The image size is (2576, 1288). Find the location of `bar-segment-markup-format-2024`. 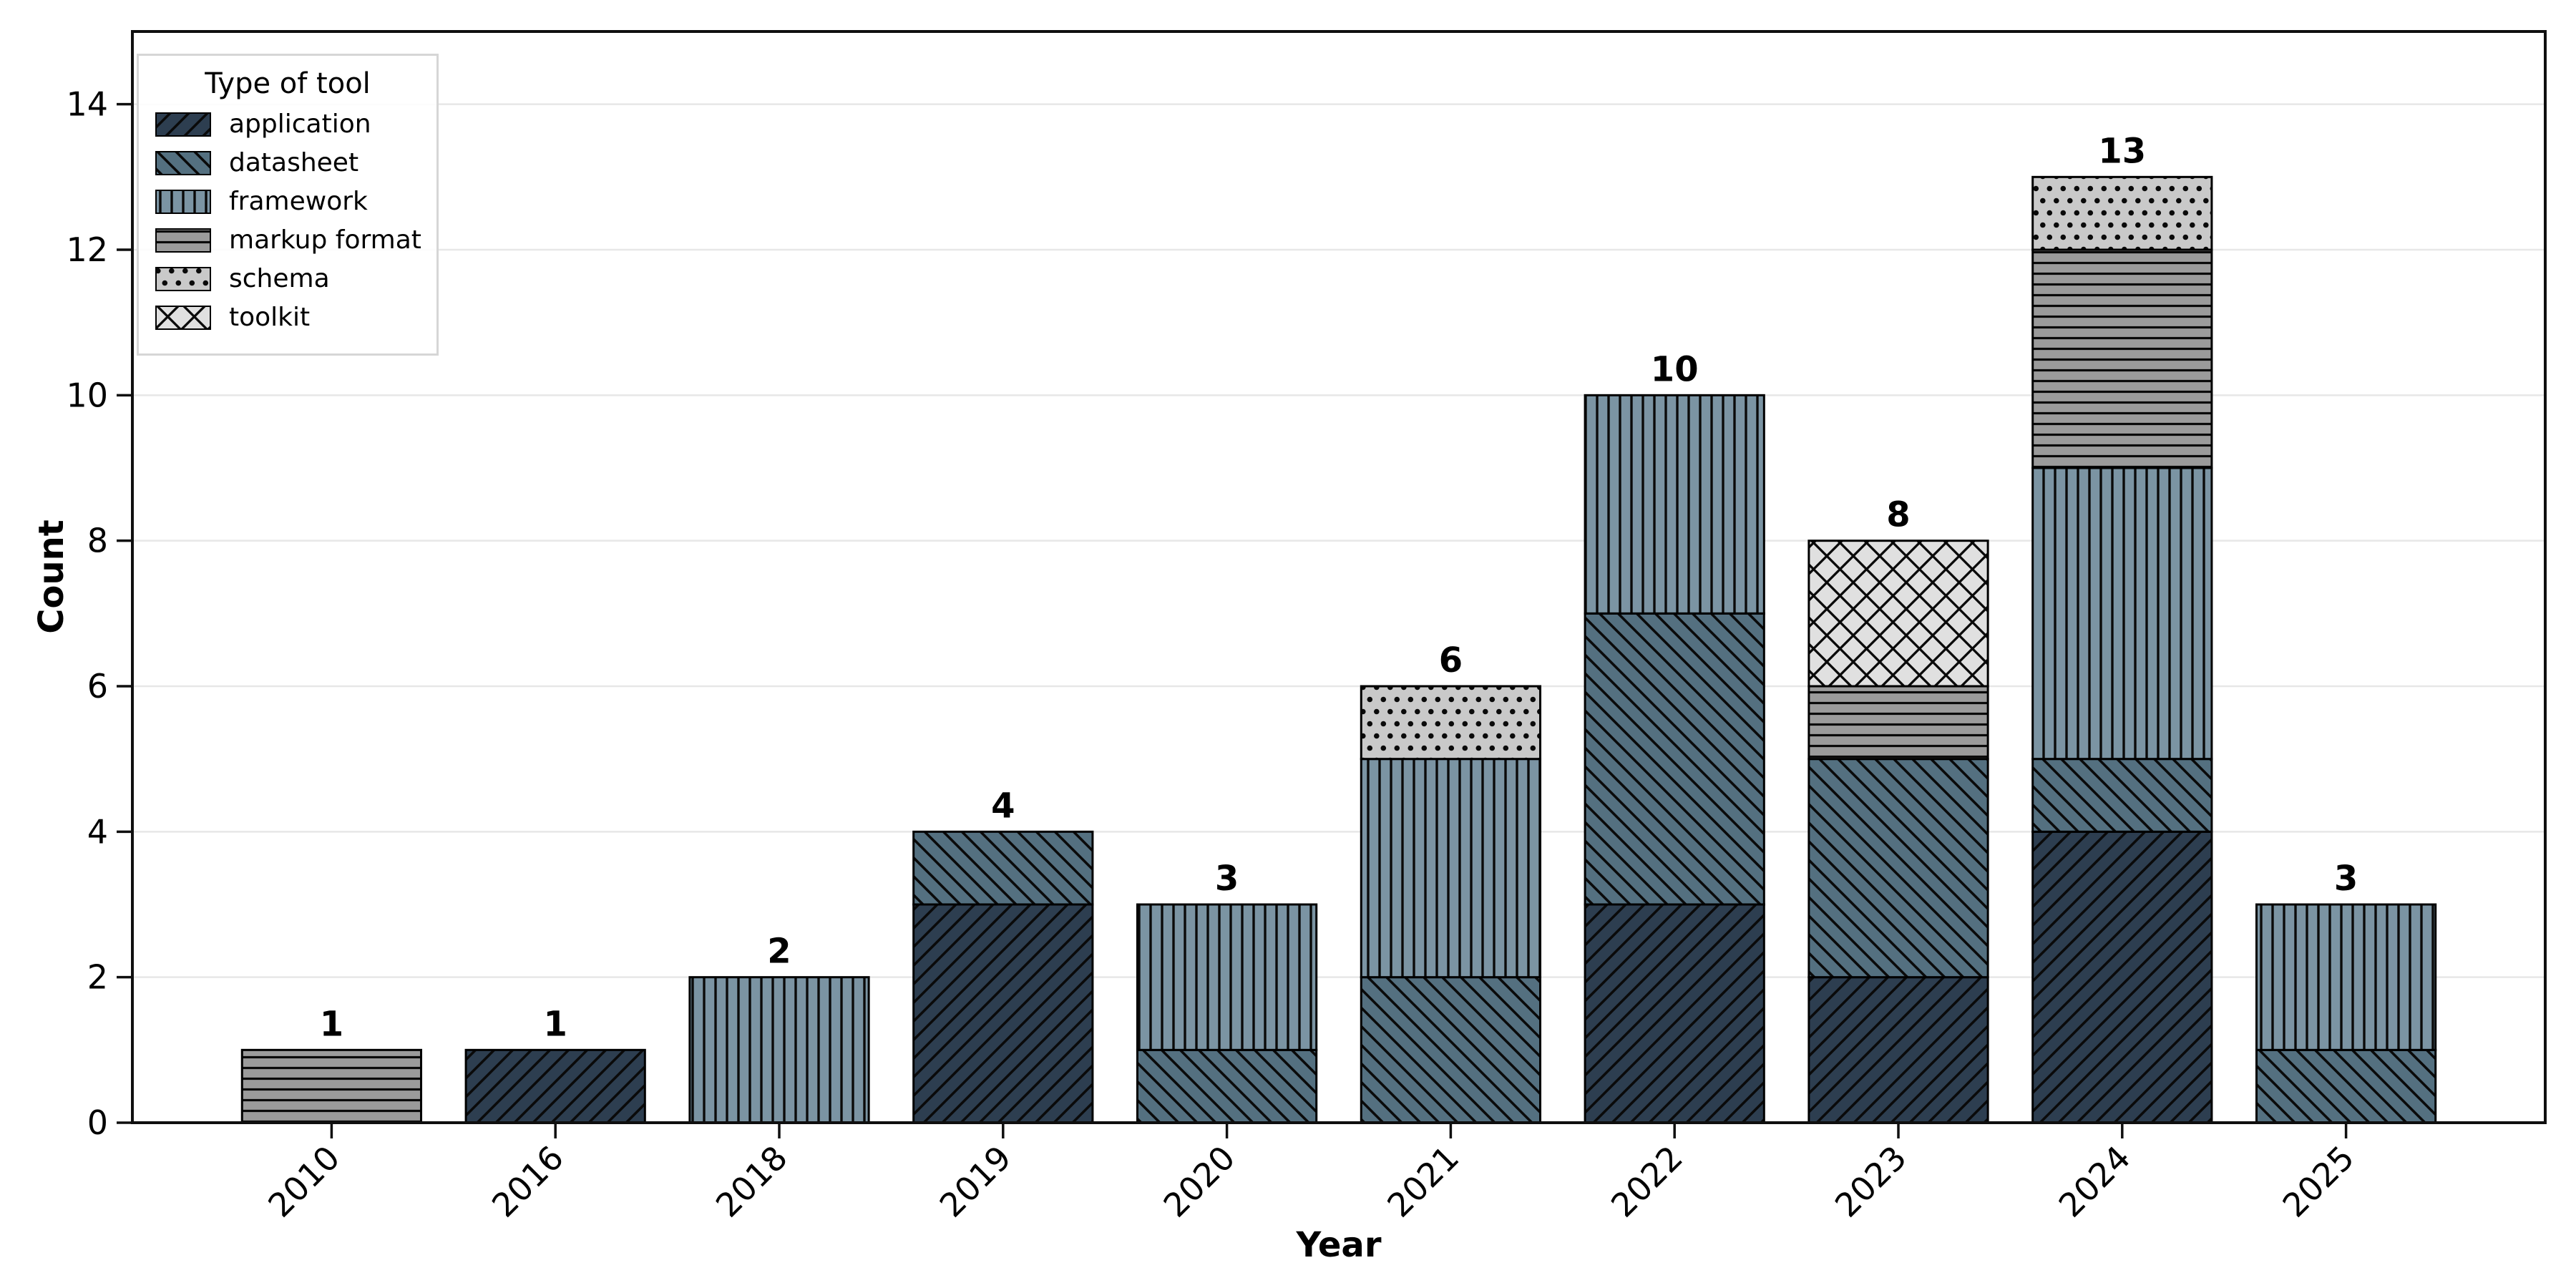

bar-segment-markup-format-2024 is located at coordinates (2122, 358).